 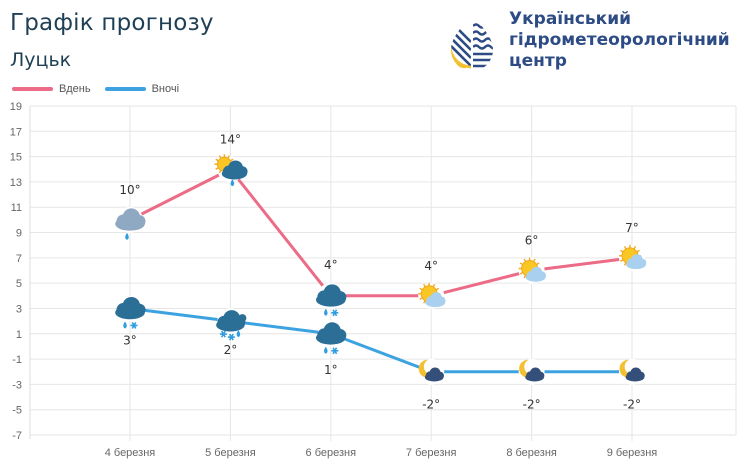 I want to click on legend-item-night: Вночі, so click(x=142, y=89).